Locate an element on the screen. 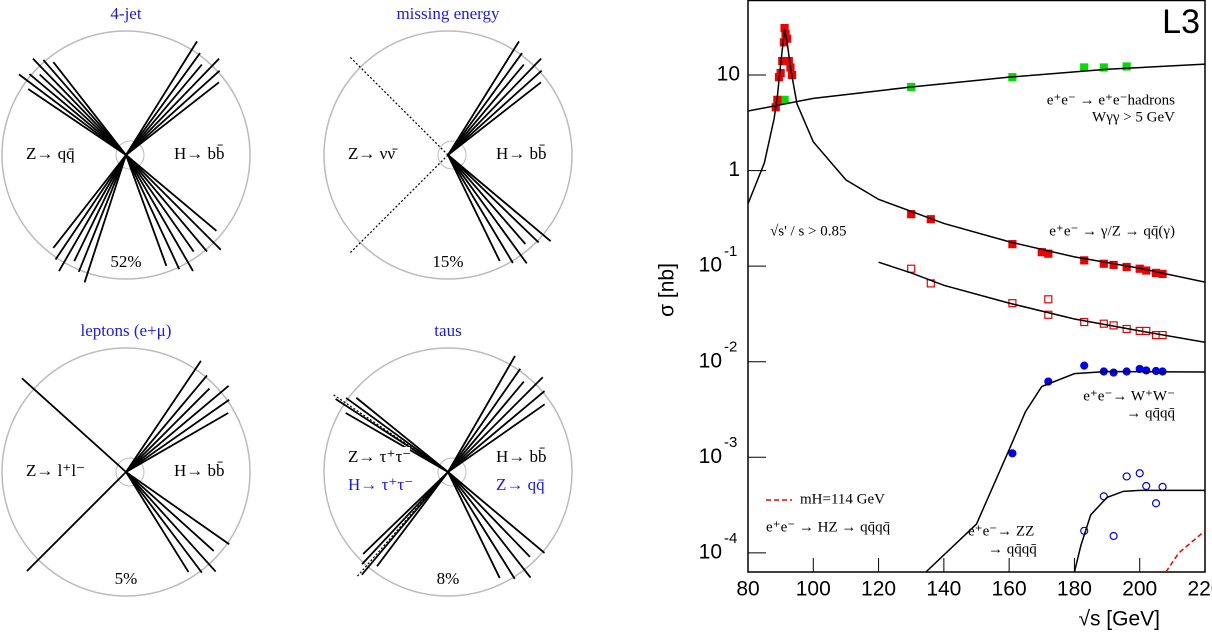  panel-title: missing energy is located at coordinates (448, 13).